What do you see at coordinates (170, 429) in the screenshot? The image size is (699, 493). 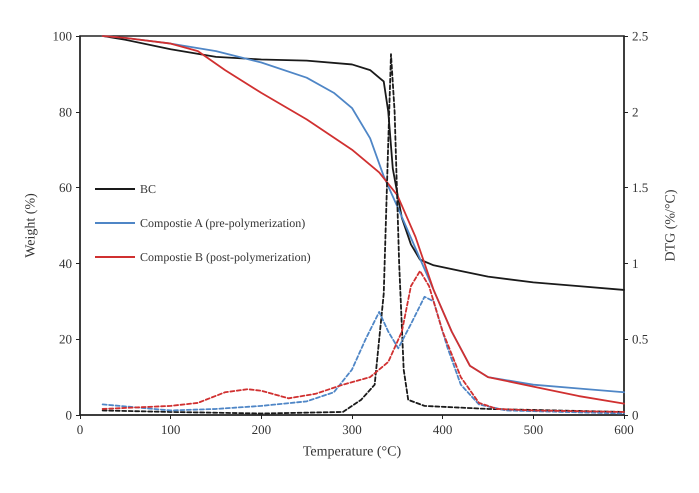 I see `x-tick-label: 100` at bounding box center [170, 429].